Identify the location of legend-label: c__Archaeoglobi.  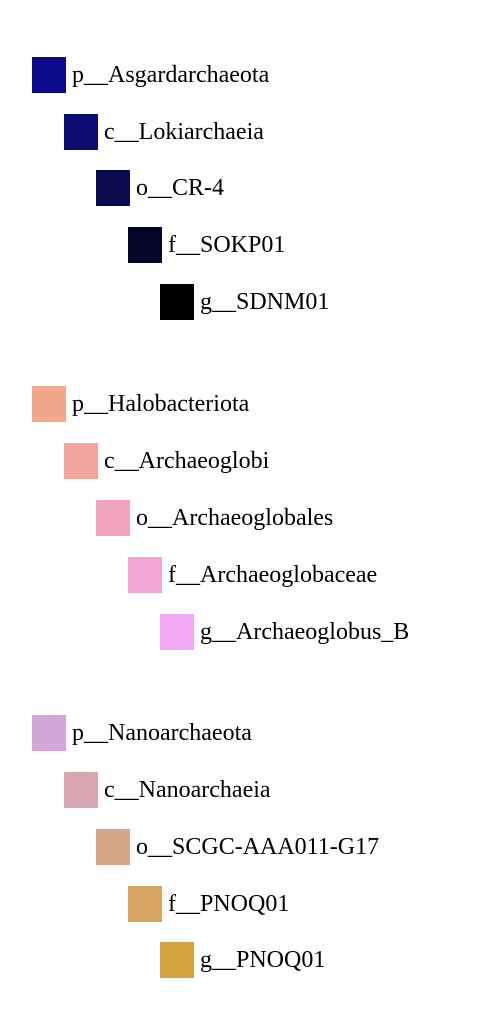
(186, 461).